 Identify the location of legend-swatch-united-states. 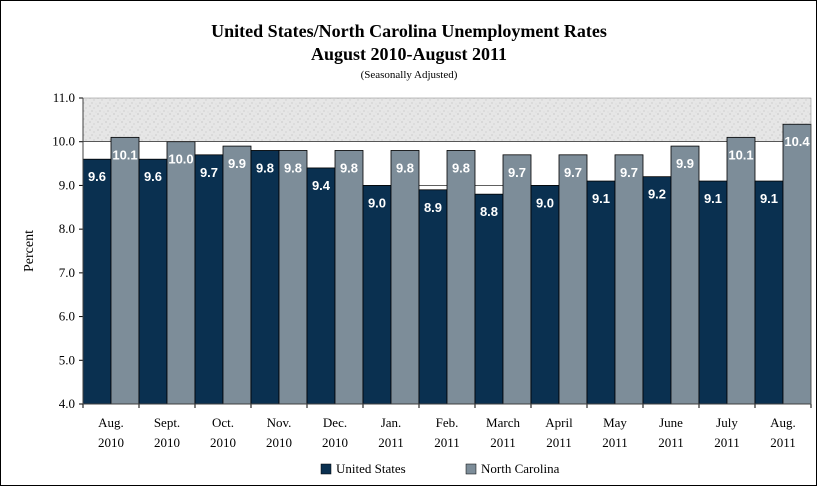
(326, 469).